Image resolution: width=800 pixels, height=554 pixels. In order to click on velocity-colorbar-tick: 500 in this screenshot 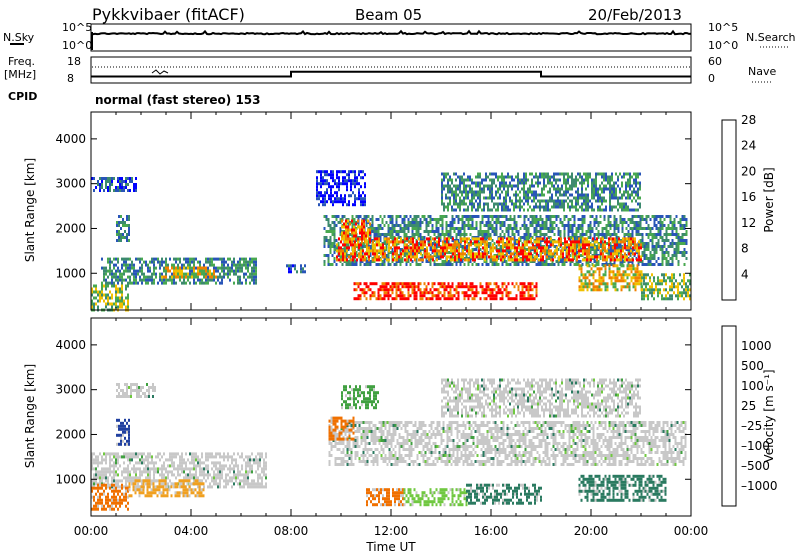, I will do `click(752, 366)`.